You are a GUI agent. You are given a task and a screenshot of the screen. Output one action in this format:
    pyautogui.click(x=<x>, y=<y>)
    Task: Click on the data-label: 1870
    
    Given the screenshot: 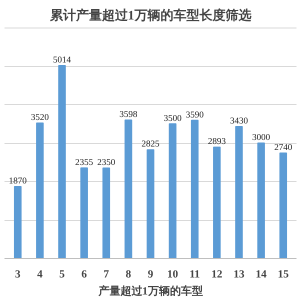 What is the action you would take?
    pyautogui.click(x=18, y=181)
    